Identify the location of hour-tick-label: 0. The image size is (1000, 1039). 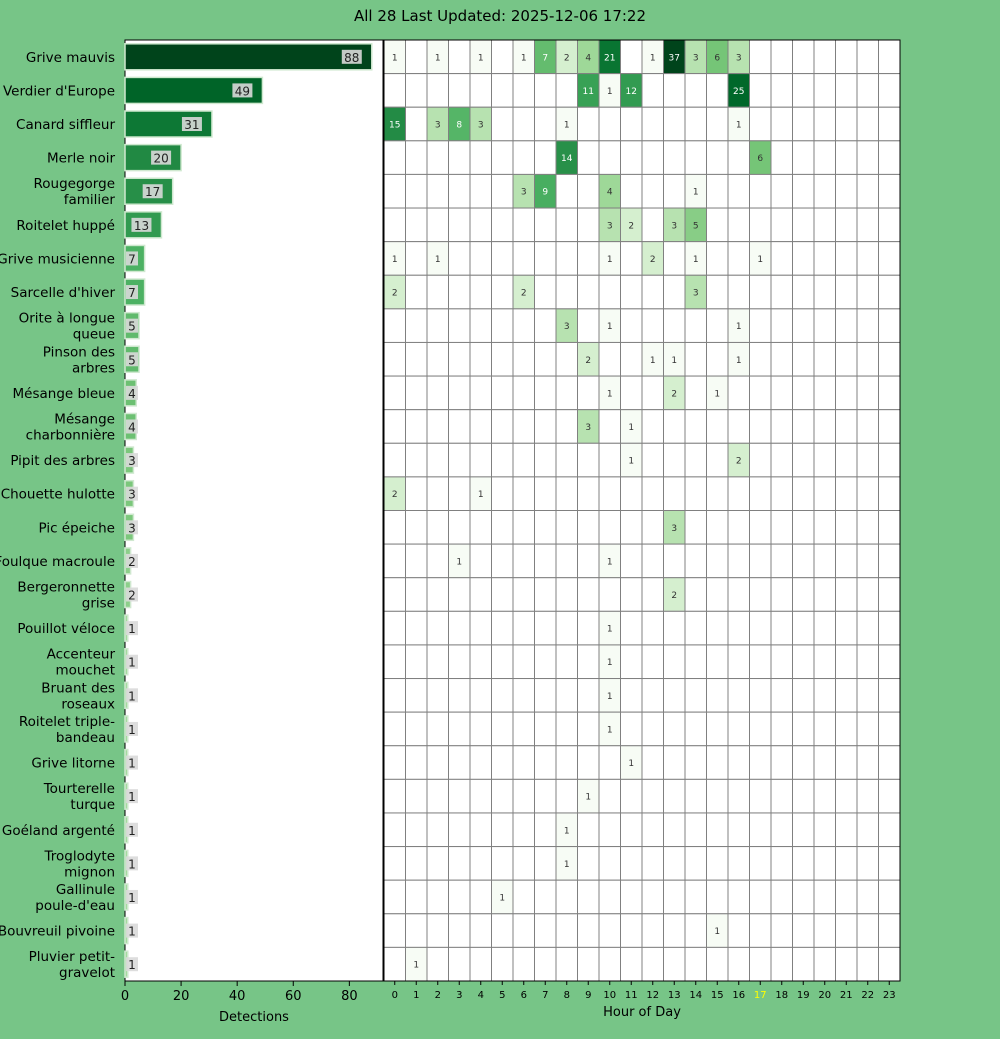
(395, 995).